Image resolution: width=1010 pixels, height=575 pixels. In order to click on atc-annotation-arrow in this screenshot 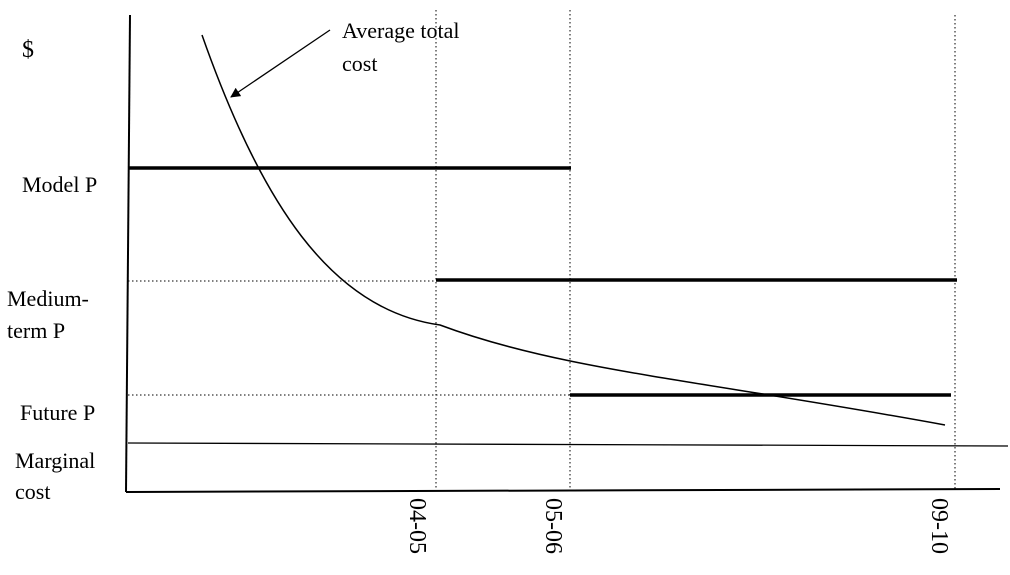, I will do `click(280, 63)`.